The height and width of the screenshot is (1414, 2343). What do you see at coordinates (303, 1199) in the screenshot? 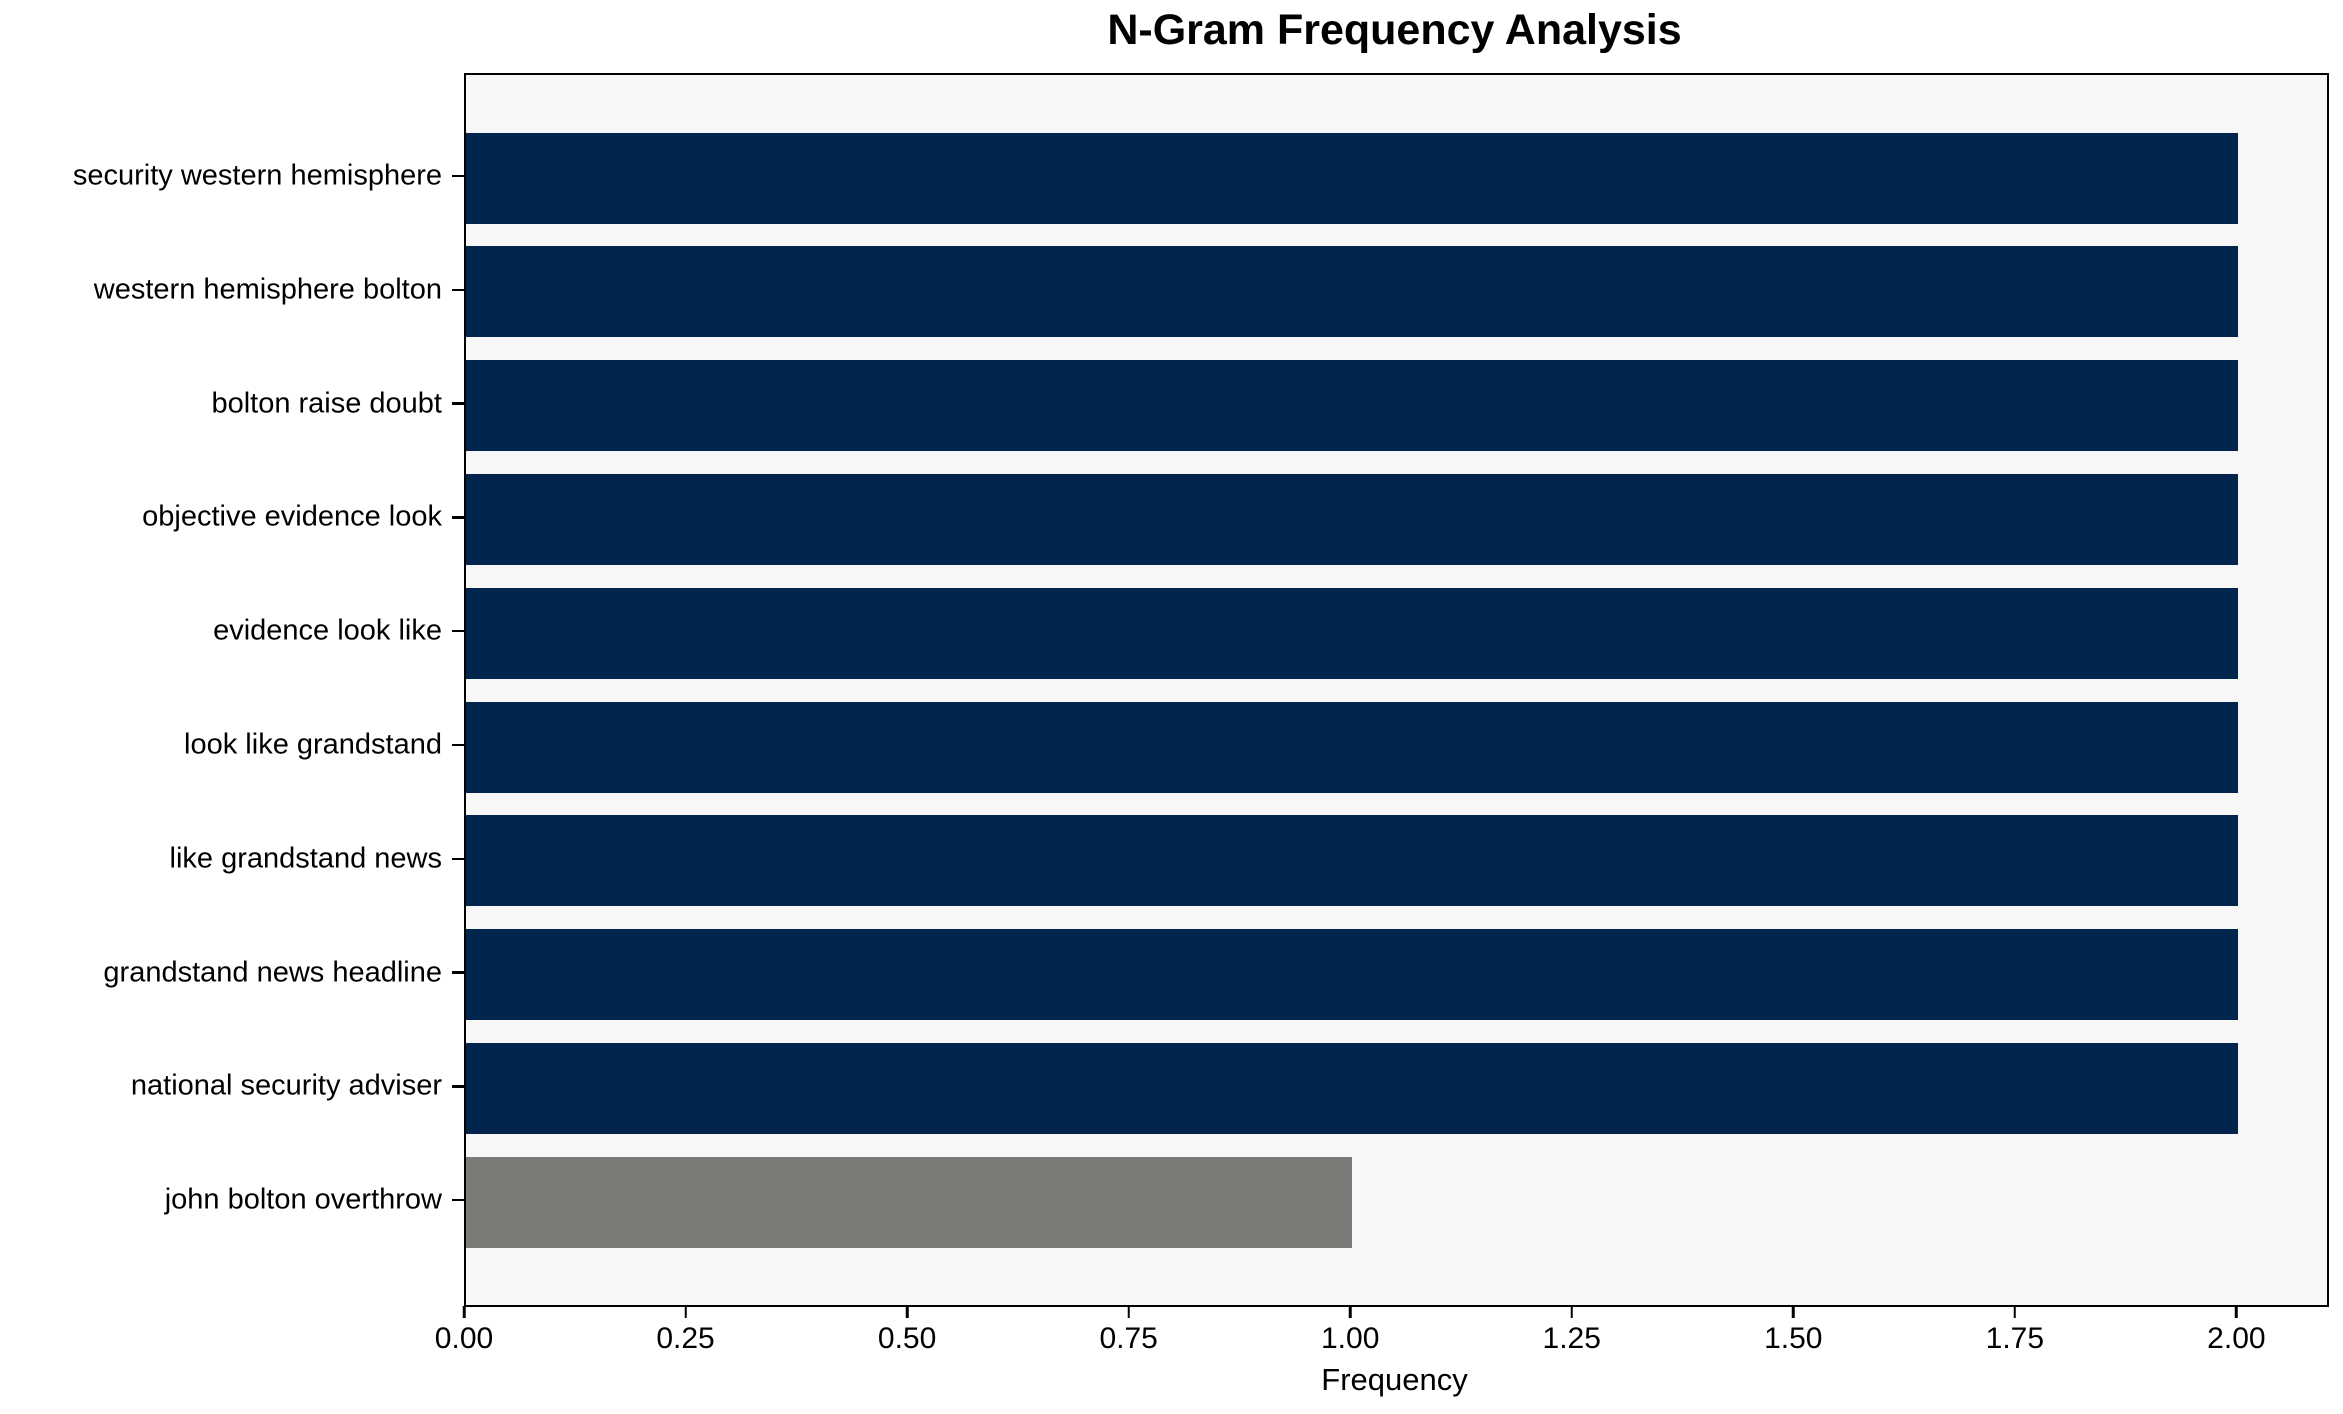
I see `y-tick-label: john bolton overthrow` at bounding box center [303, 1199].